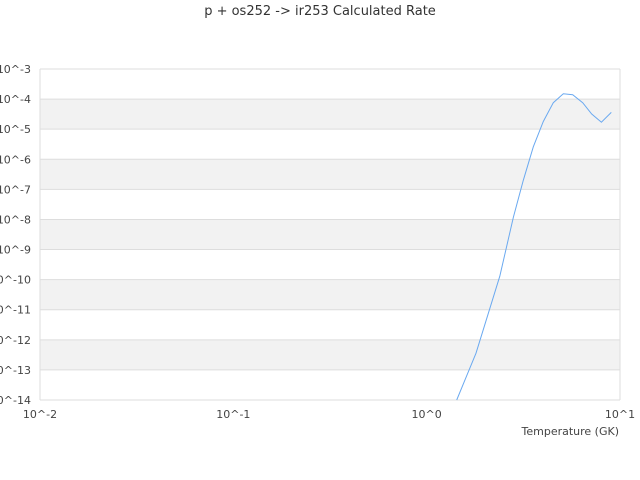  Describe the element at coordinates (15, 159) in the screenshot. I see `y-tick-label: 10^-6` at that location.